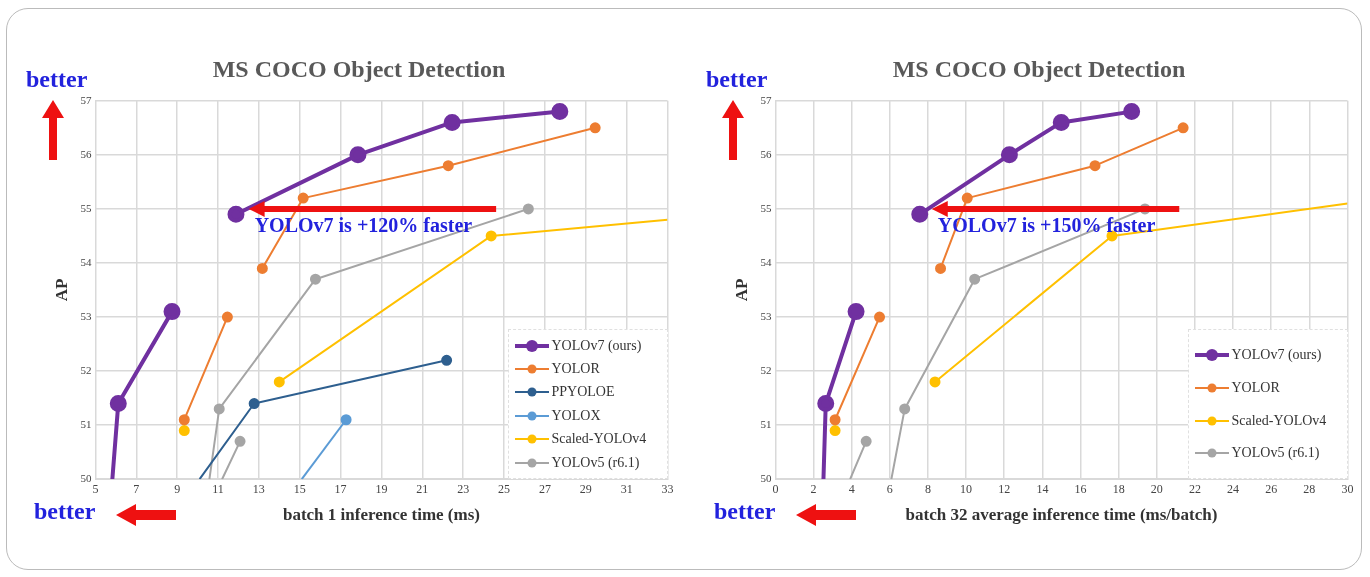 The width and height of the screenshot is (1370, 577). I want to click on x-tick-label: 6, so click(889, 488).